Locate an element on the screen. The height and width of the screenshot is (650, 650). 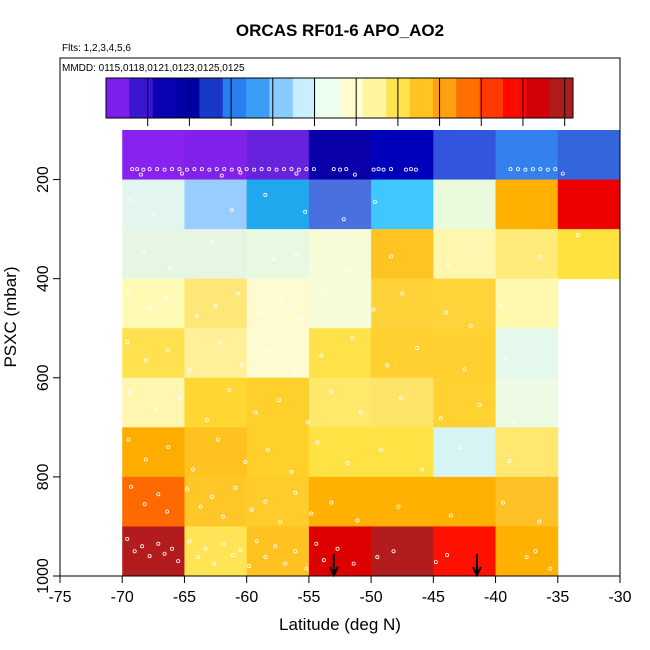
x-tick-label: -50 is located at coordinates (371, 597).